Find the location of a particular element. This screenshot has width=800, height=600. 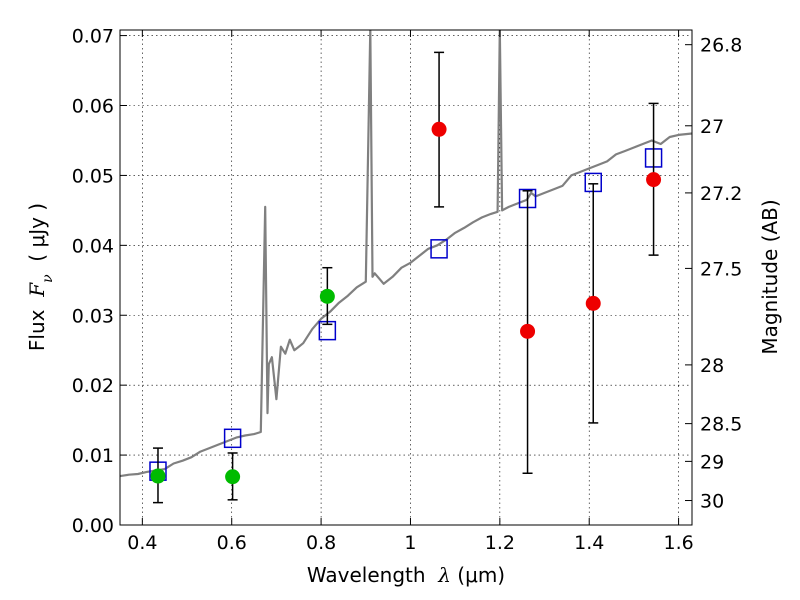

x-tick-label: 0.8 is located at coordinates (321, 543).